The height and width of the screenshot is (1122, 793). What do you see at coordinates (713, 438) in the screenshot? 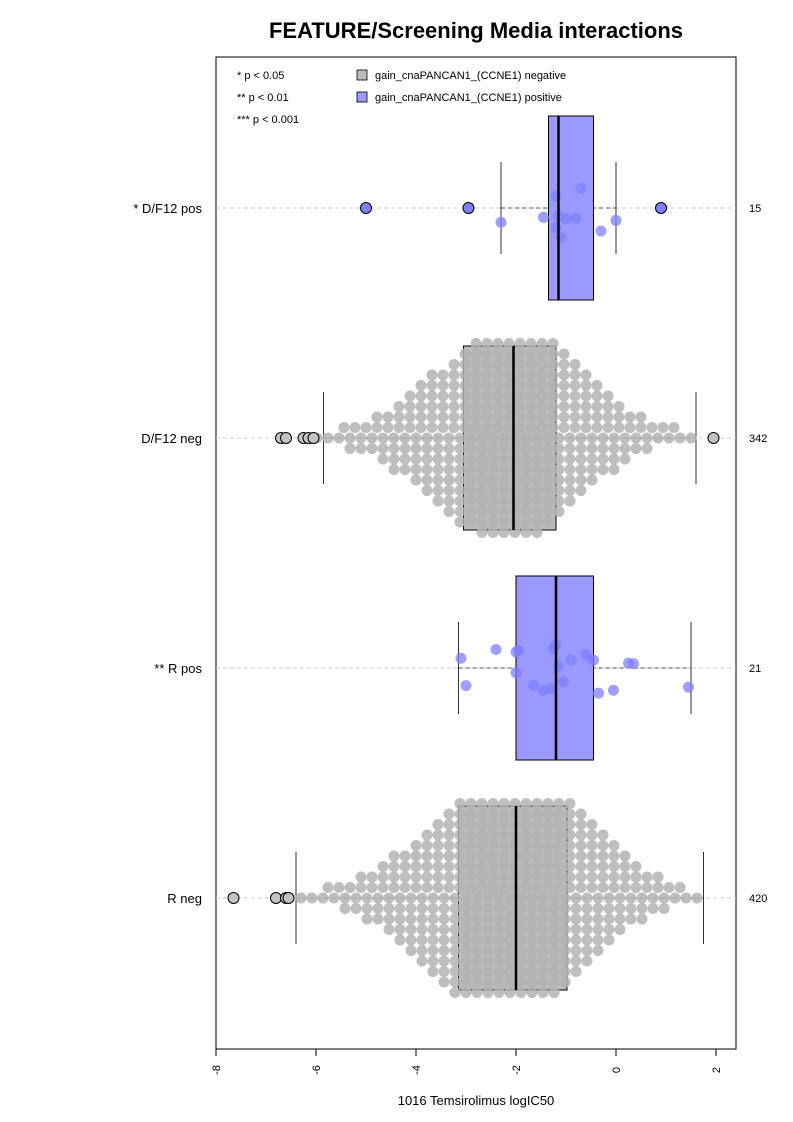
I see `outlier-point` at bounding box center [713, 438].